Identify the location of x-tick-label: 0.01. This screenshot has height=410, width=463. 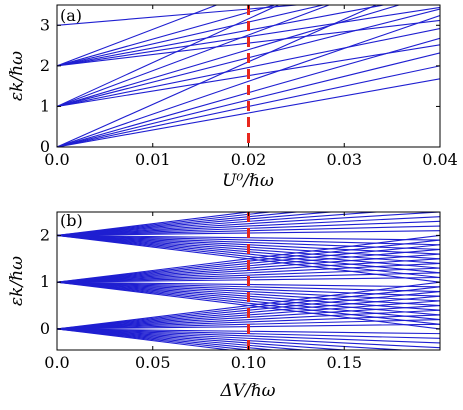
(153, 159).